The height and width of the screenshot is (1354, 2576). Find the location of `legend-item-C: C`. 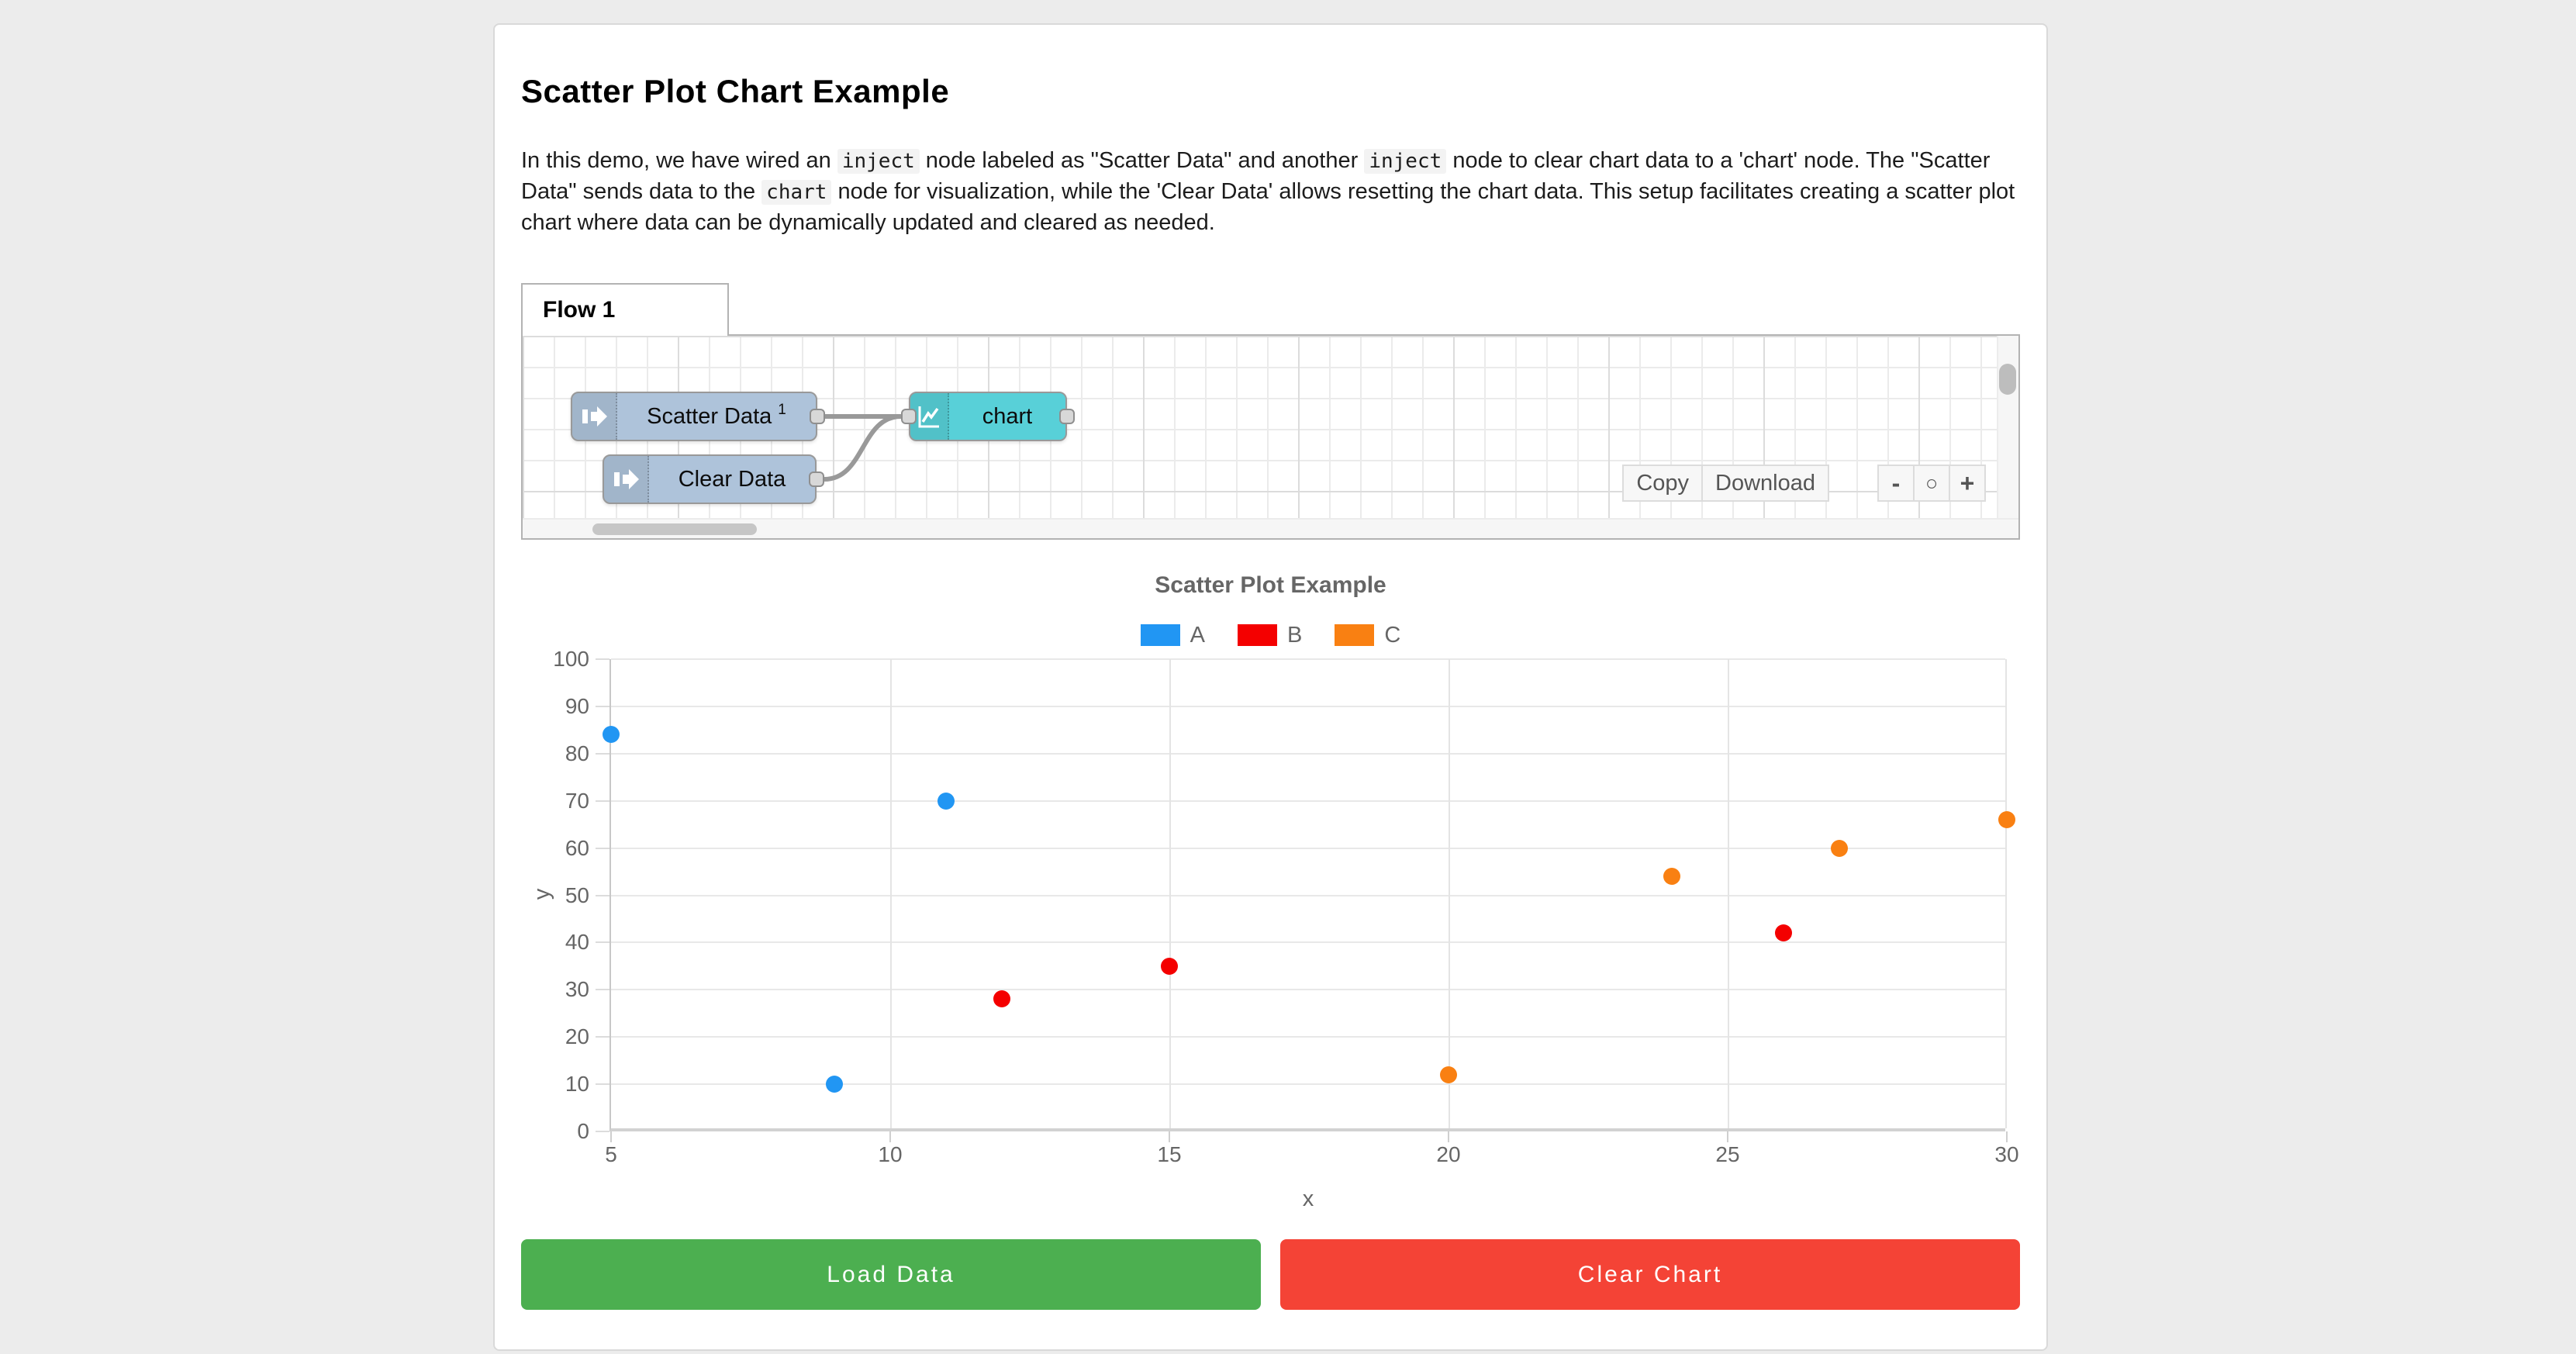

legend-item-C: C is located at coordinates (1367, 635).